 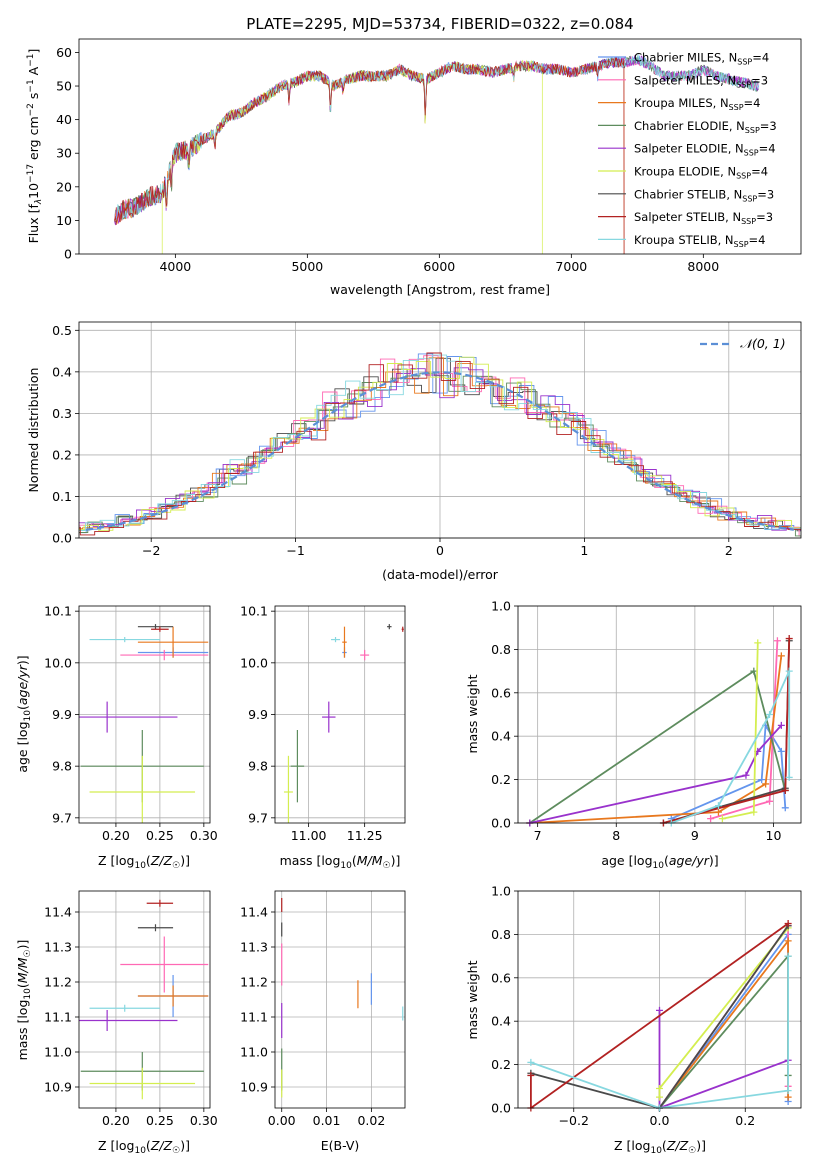 I want to click on legend-label-6: Chabrier STELIB, NSSP=3, so click(x=704, y=195).